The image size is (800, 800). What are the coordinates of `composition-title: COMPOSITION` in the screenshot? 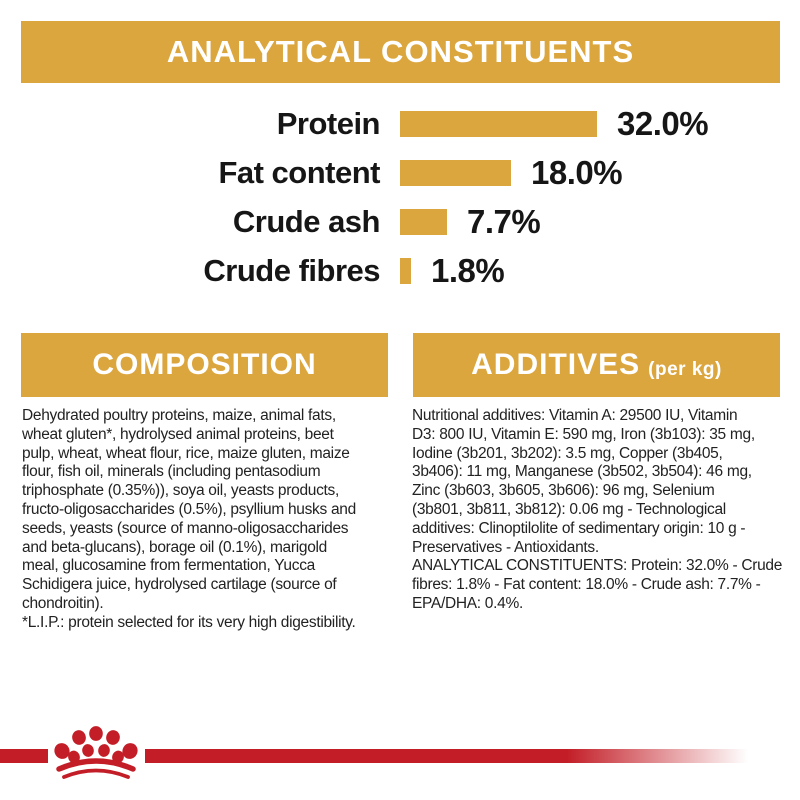 It's located at (204, 364).